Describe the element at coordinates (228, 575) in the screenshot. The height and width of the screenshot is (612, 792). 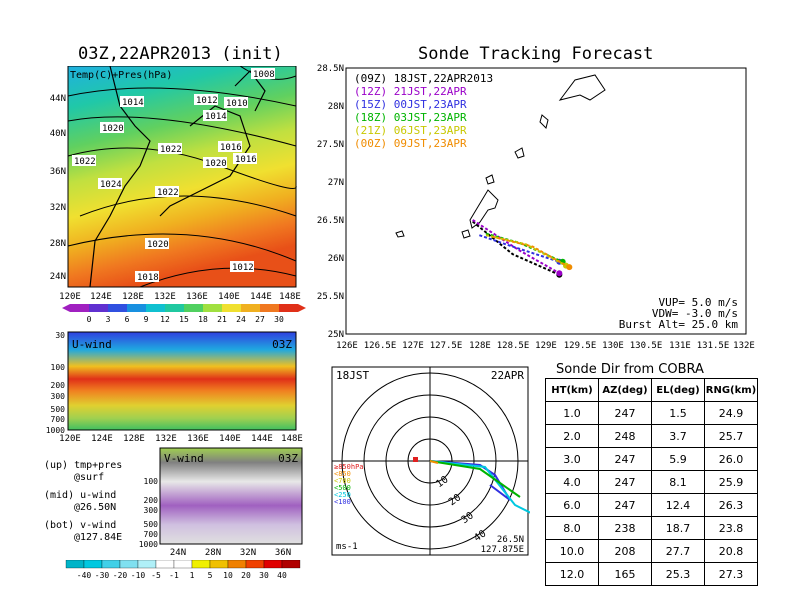
I see `wind-colorbar-tick: 10` at that location.